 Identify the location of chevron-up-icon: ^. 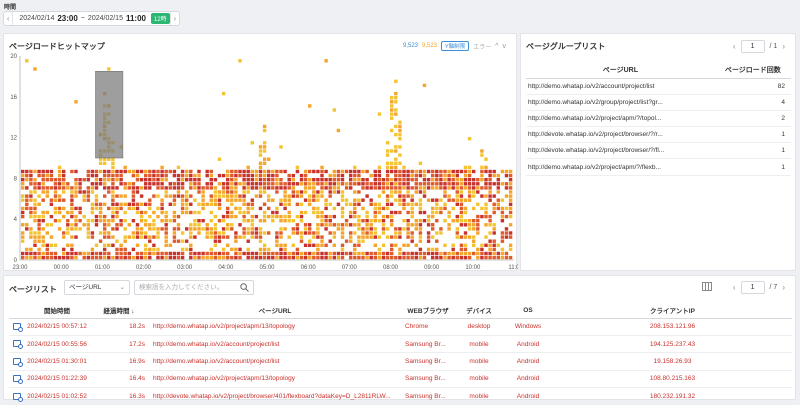
(497, 46).